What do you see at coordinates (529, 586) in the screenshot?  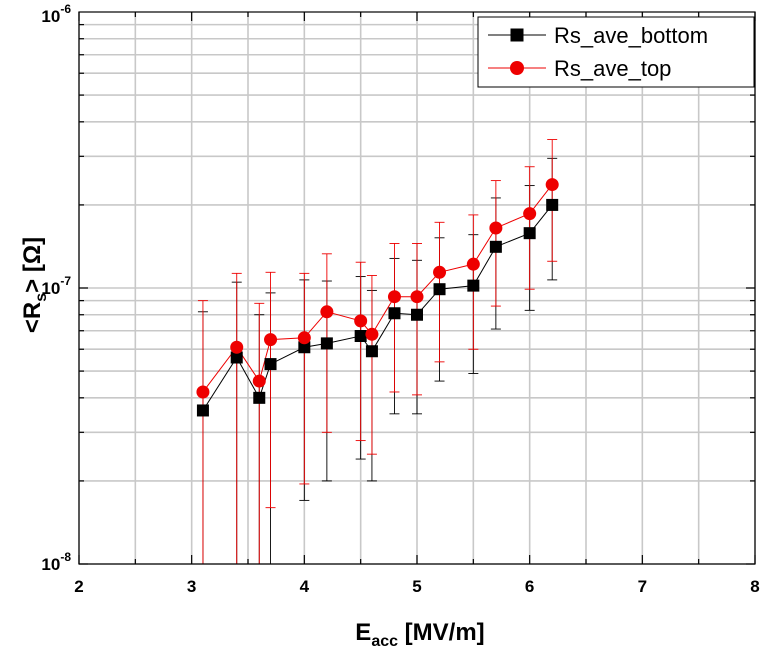 I see `x-tick-label: 6` at bounding box center [529, 586].